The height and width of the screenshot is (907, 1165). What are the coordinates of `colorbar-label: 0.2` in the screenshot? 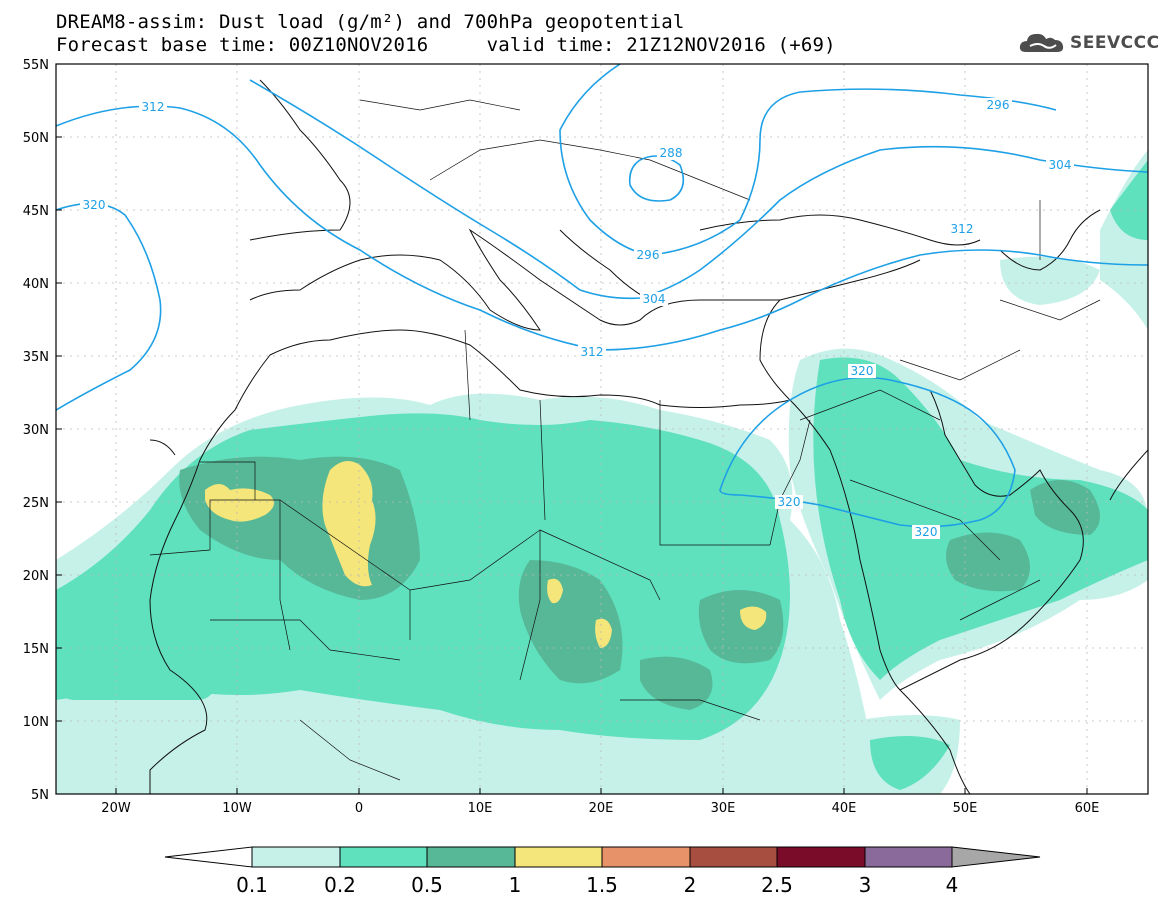 It's located at (340, 885).